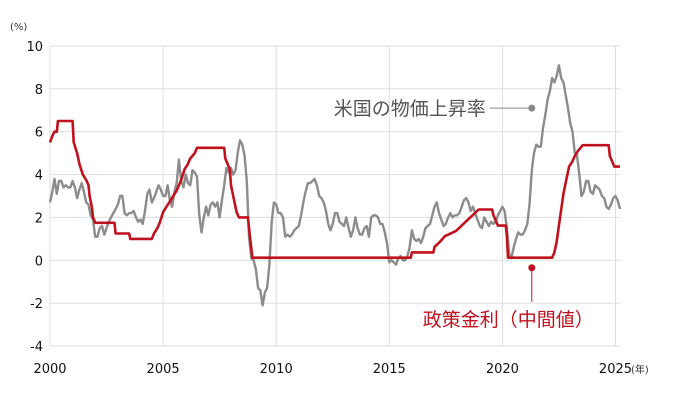 Image resolution: width=680 pixels, height=400 pixels. I want to click on x-tick-label: 2000, so click(49, 369).